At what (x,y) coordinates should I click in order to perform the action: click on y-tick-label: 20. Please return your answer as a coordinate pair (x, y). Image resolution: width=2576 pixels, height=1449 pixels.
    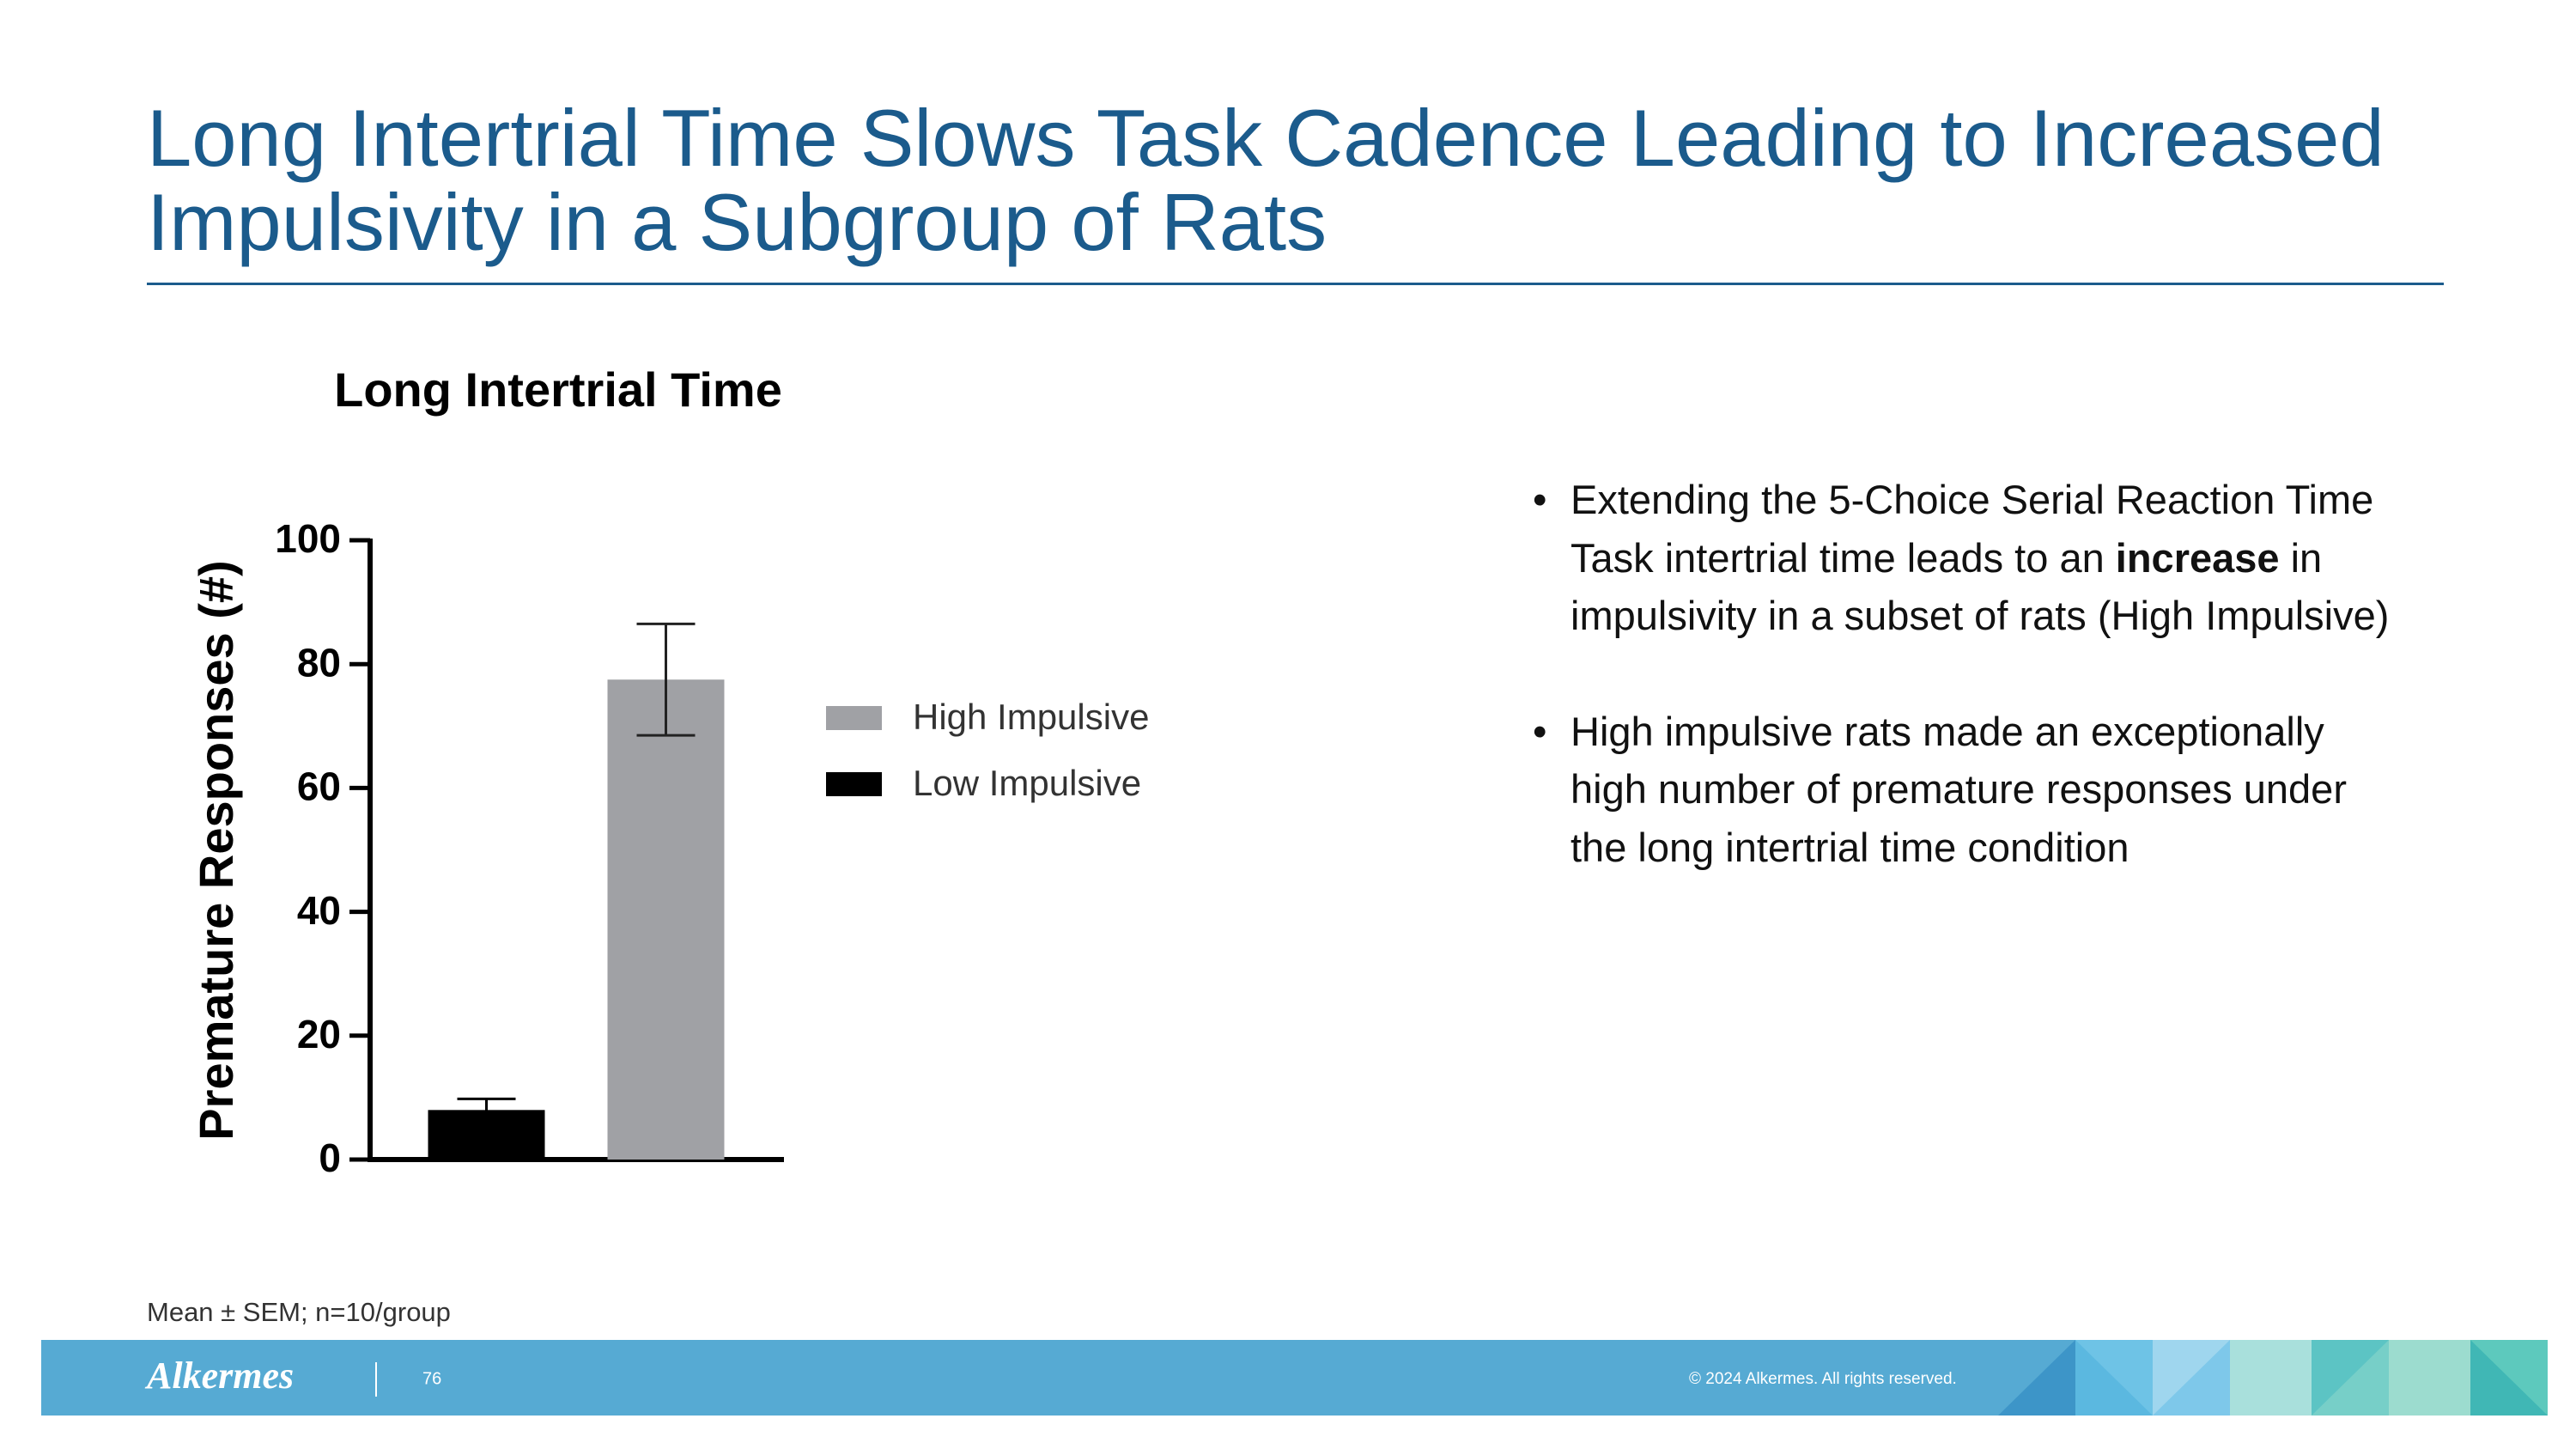
    Looking at the image, I should click on (319, 1034).